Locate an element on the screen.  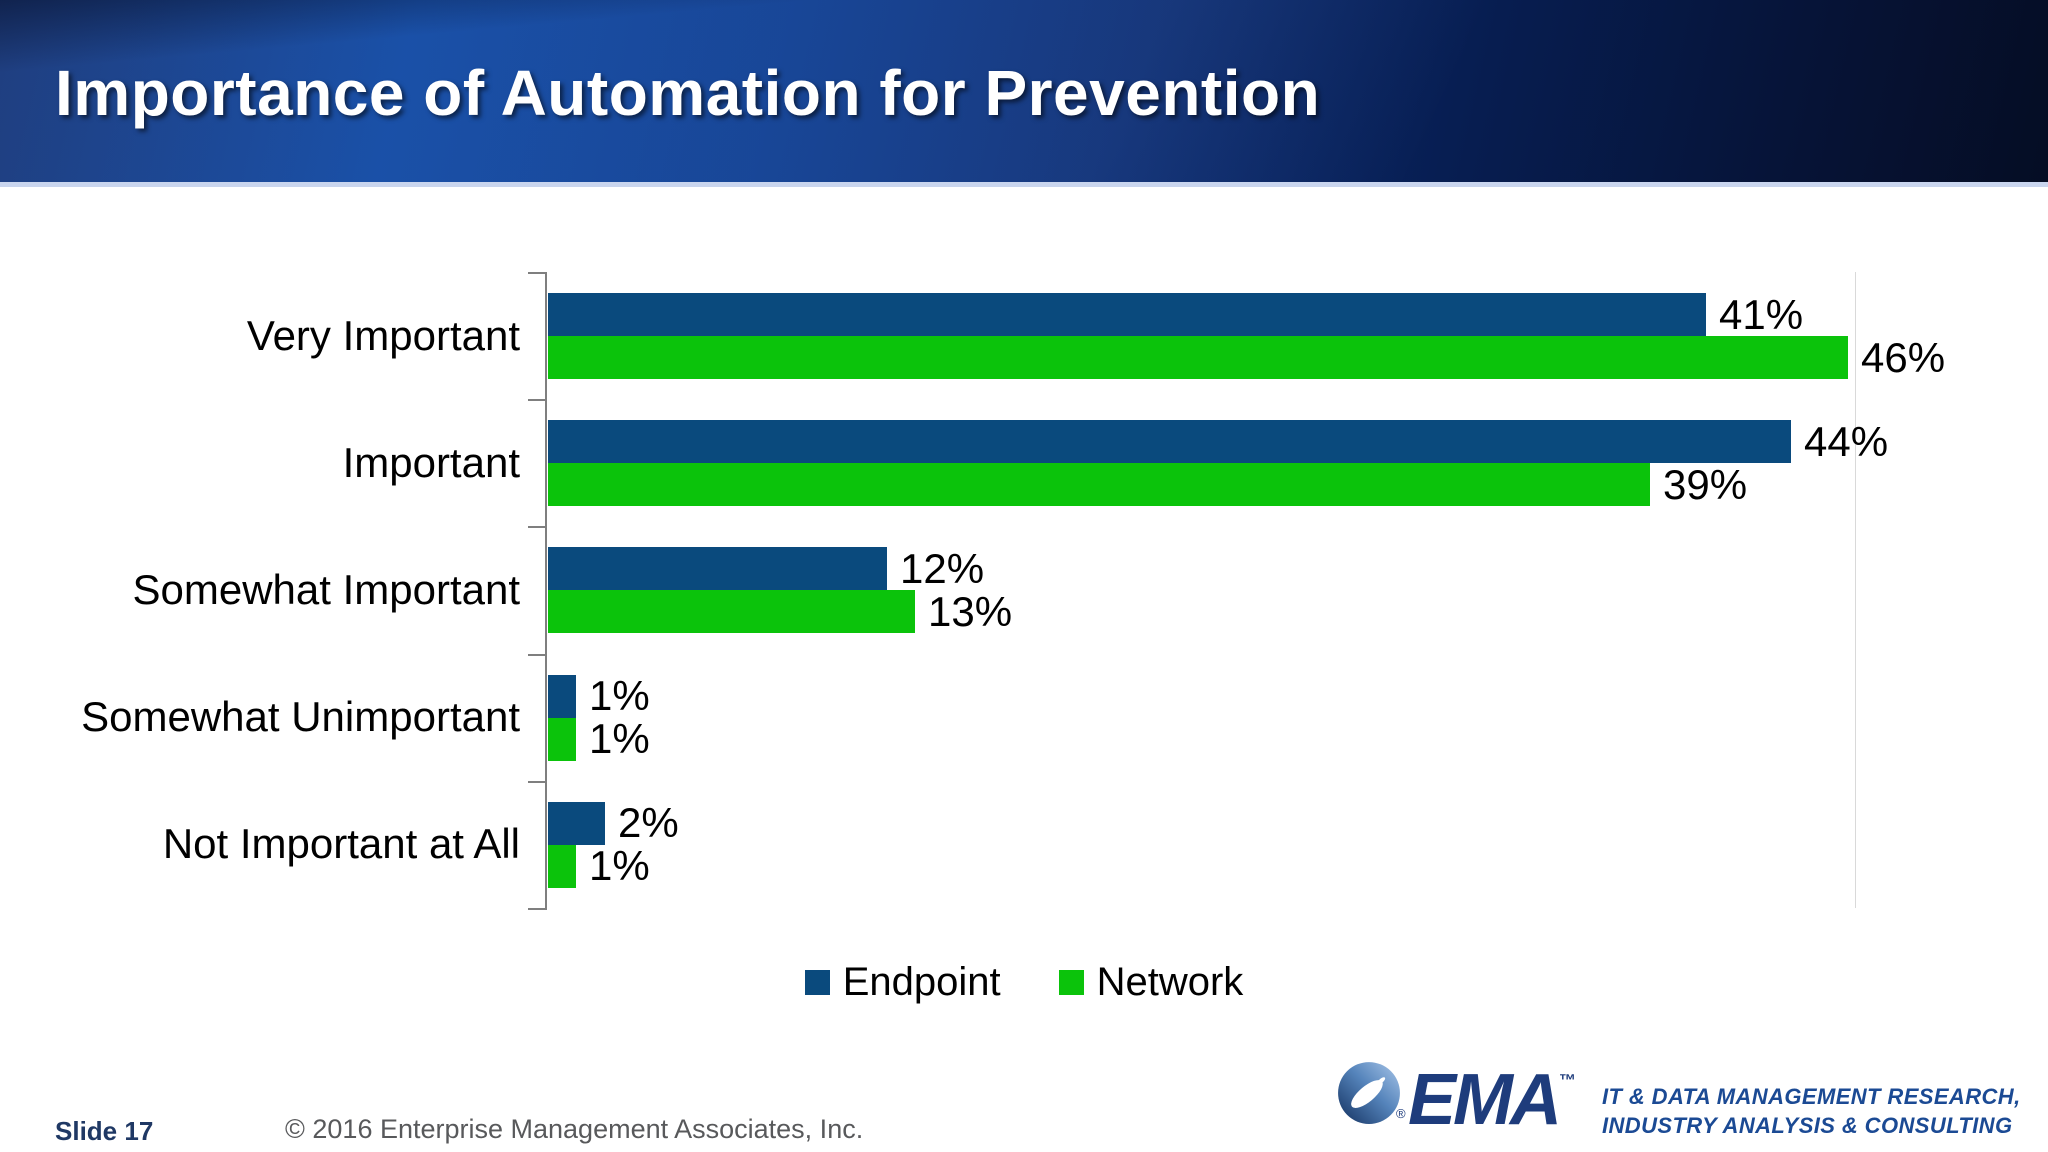
category-label: Somewhat Unimportant is located at coordinates (300, 717).